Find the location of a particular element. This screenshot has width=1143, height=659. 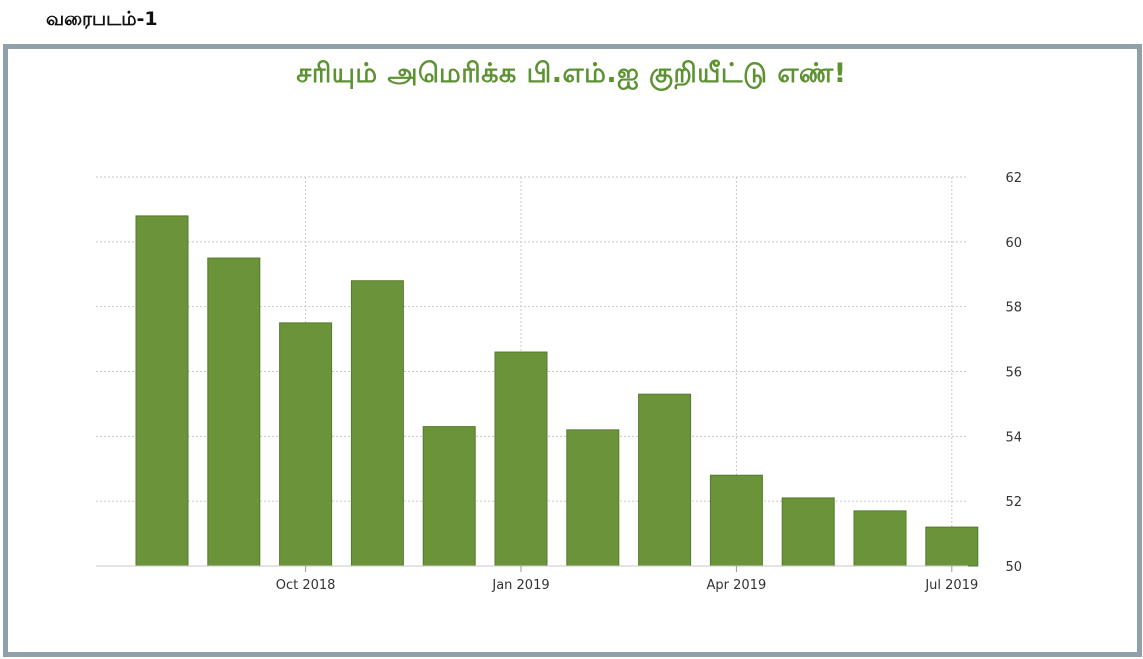

y-tick-label: 54 is located at coordinates (1013, 437).